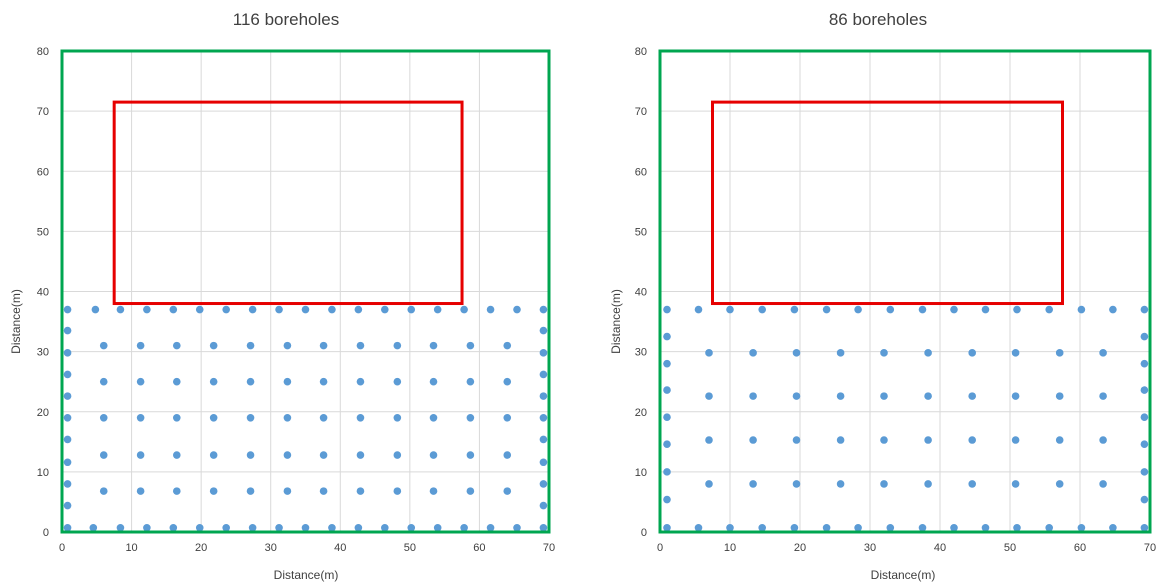 This screenshot has height=584, width=1164. Describe the element at coordinates (43, 172) in the screenshot. I see `y-tick-label: 60` at that location.